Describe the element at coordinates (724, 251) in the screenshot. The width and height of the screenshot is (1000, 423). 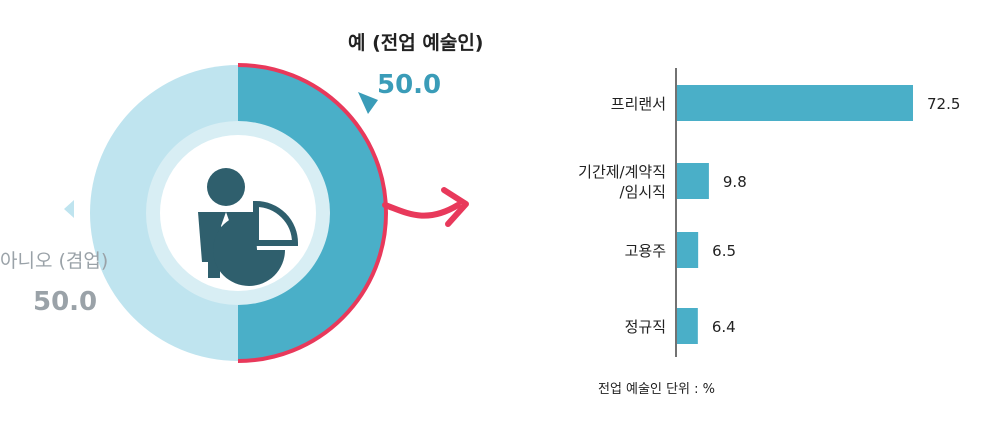
I see `bar-value-label: 6.5` at that location.